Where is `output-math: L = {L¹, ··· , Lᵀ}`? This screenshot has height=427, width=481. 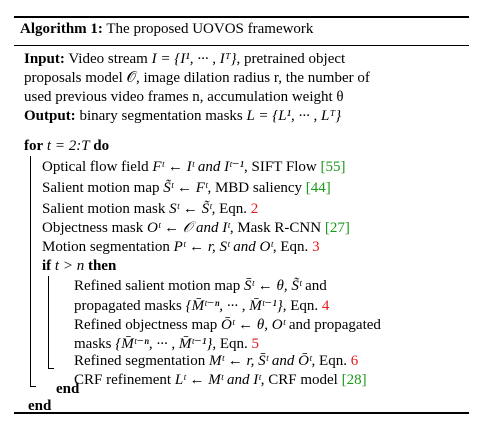 output-math: L = {L¹, ··· , Lᵀ} is located at coordinates (294, 116).